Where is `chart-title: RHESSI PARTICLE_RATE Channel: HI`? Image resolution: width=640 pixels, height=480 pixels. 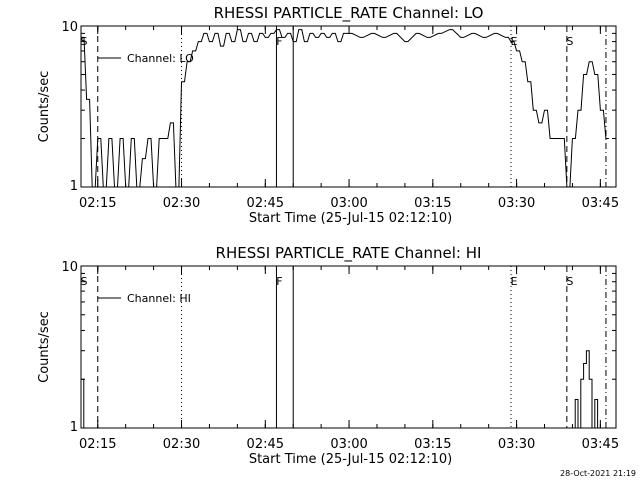 chart-title: RHESSI PARTICLE_RATE Channel: HI is located at coordinates (349, 253).